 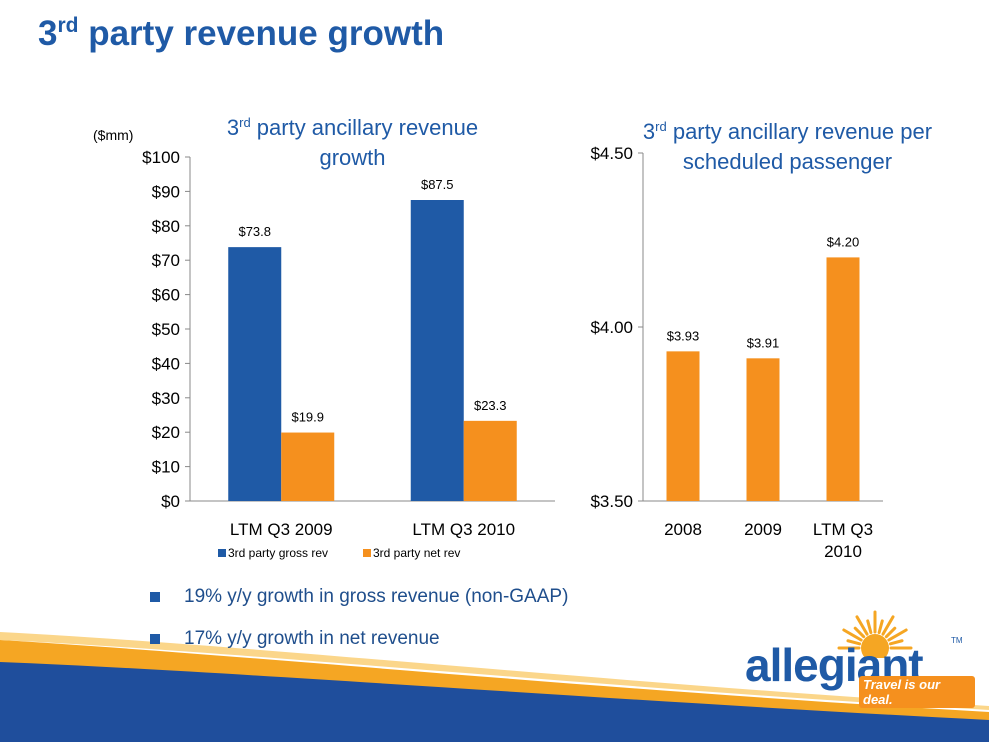 I want to click on data-label: $87.5, so click(x=437, y=184).